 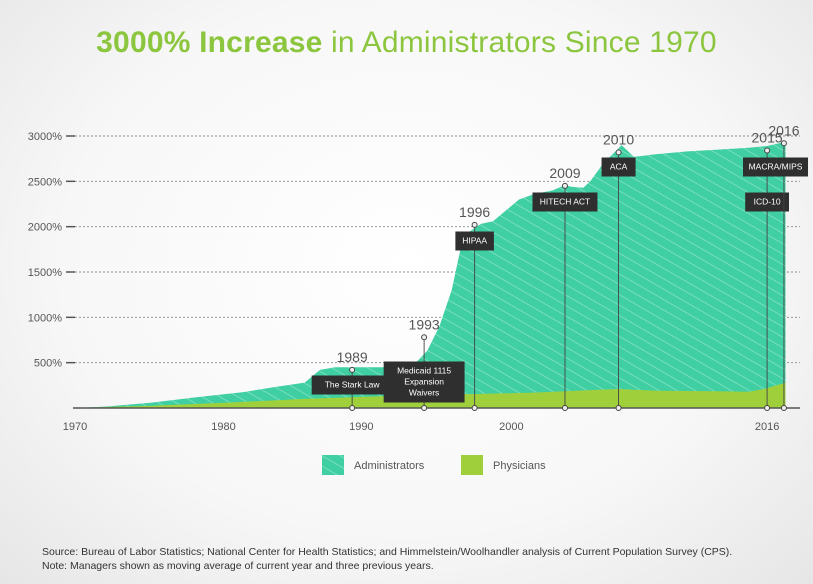 I want to click on y-tick-label: 2500%, so click(x=45, y=182).